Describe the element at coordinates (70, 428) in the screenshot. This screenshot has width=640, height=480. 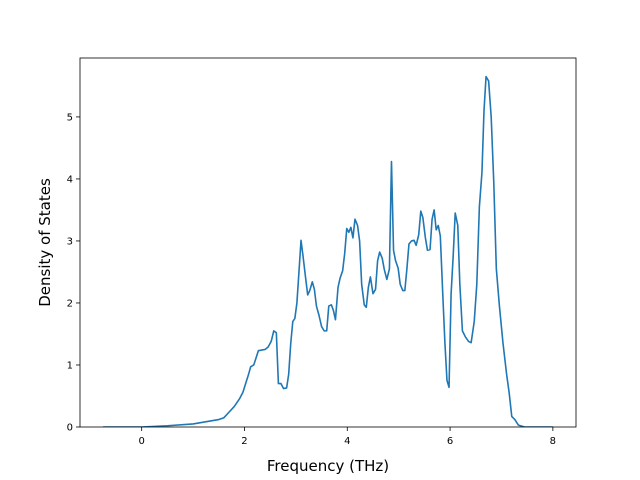
I see `y-tick-label: 0` at that location.